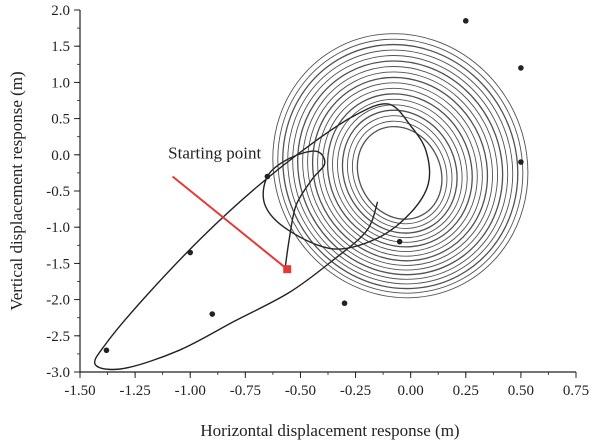 This screenshot has height=443, width=600. What do you see at coordinates (190, 391) in the screenshot?
I see `x-tick-label: -1.00` at bounding box center [190, 391].